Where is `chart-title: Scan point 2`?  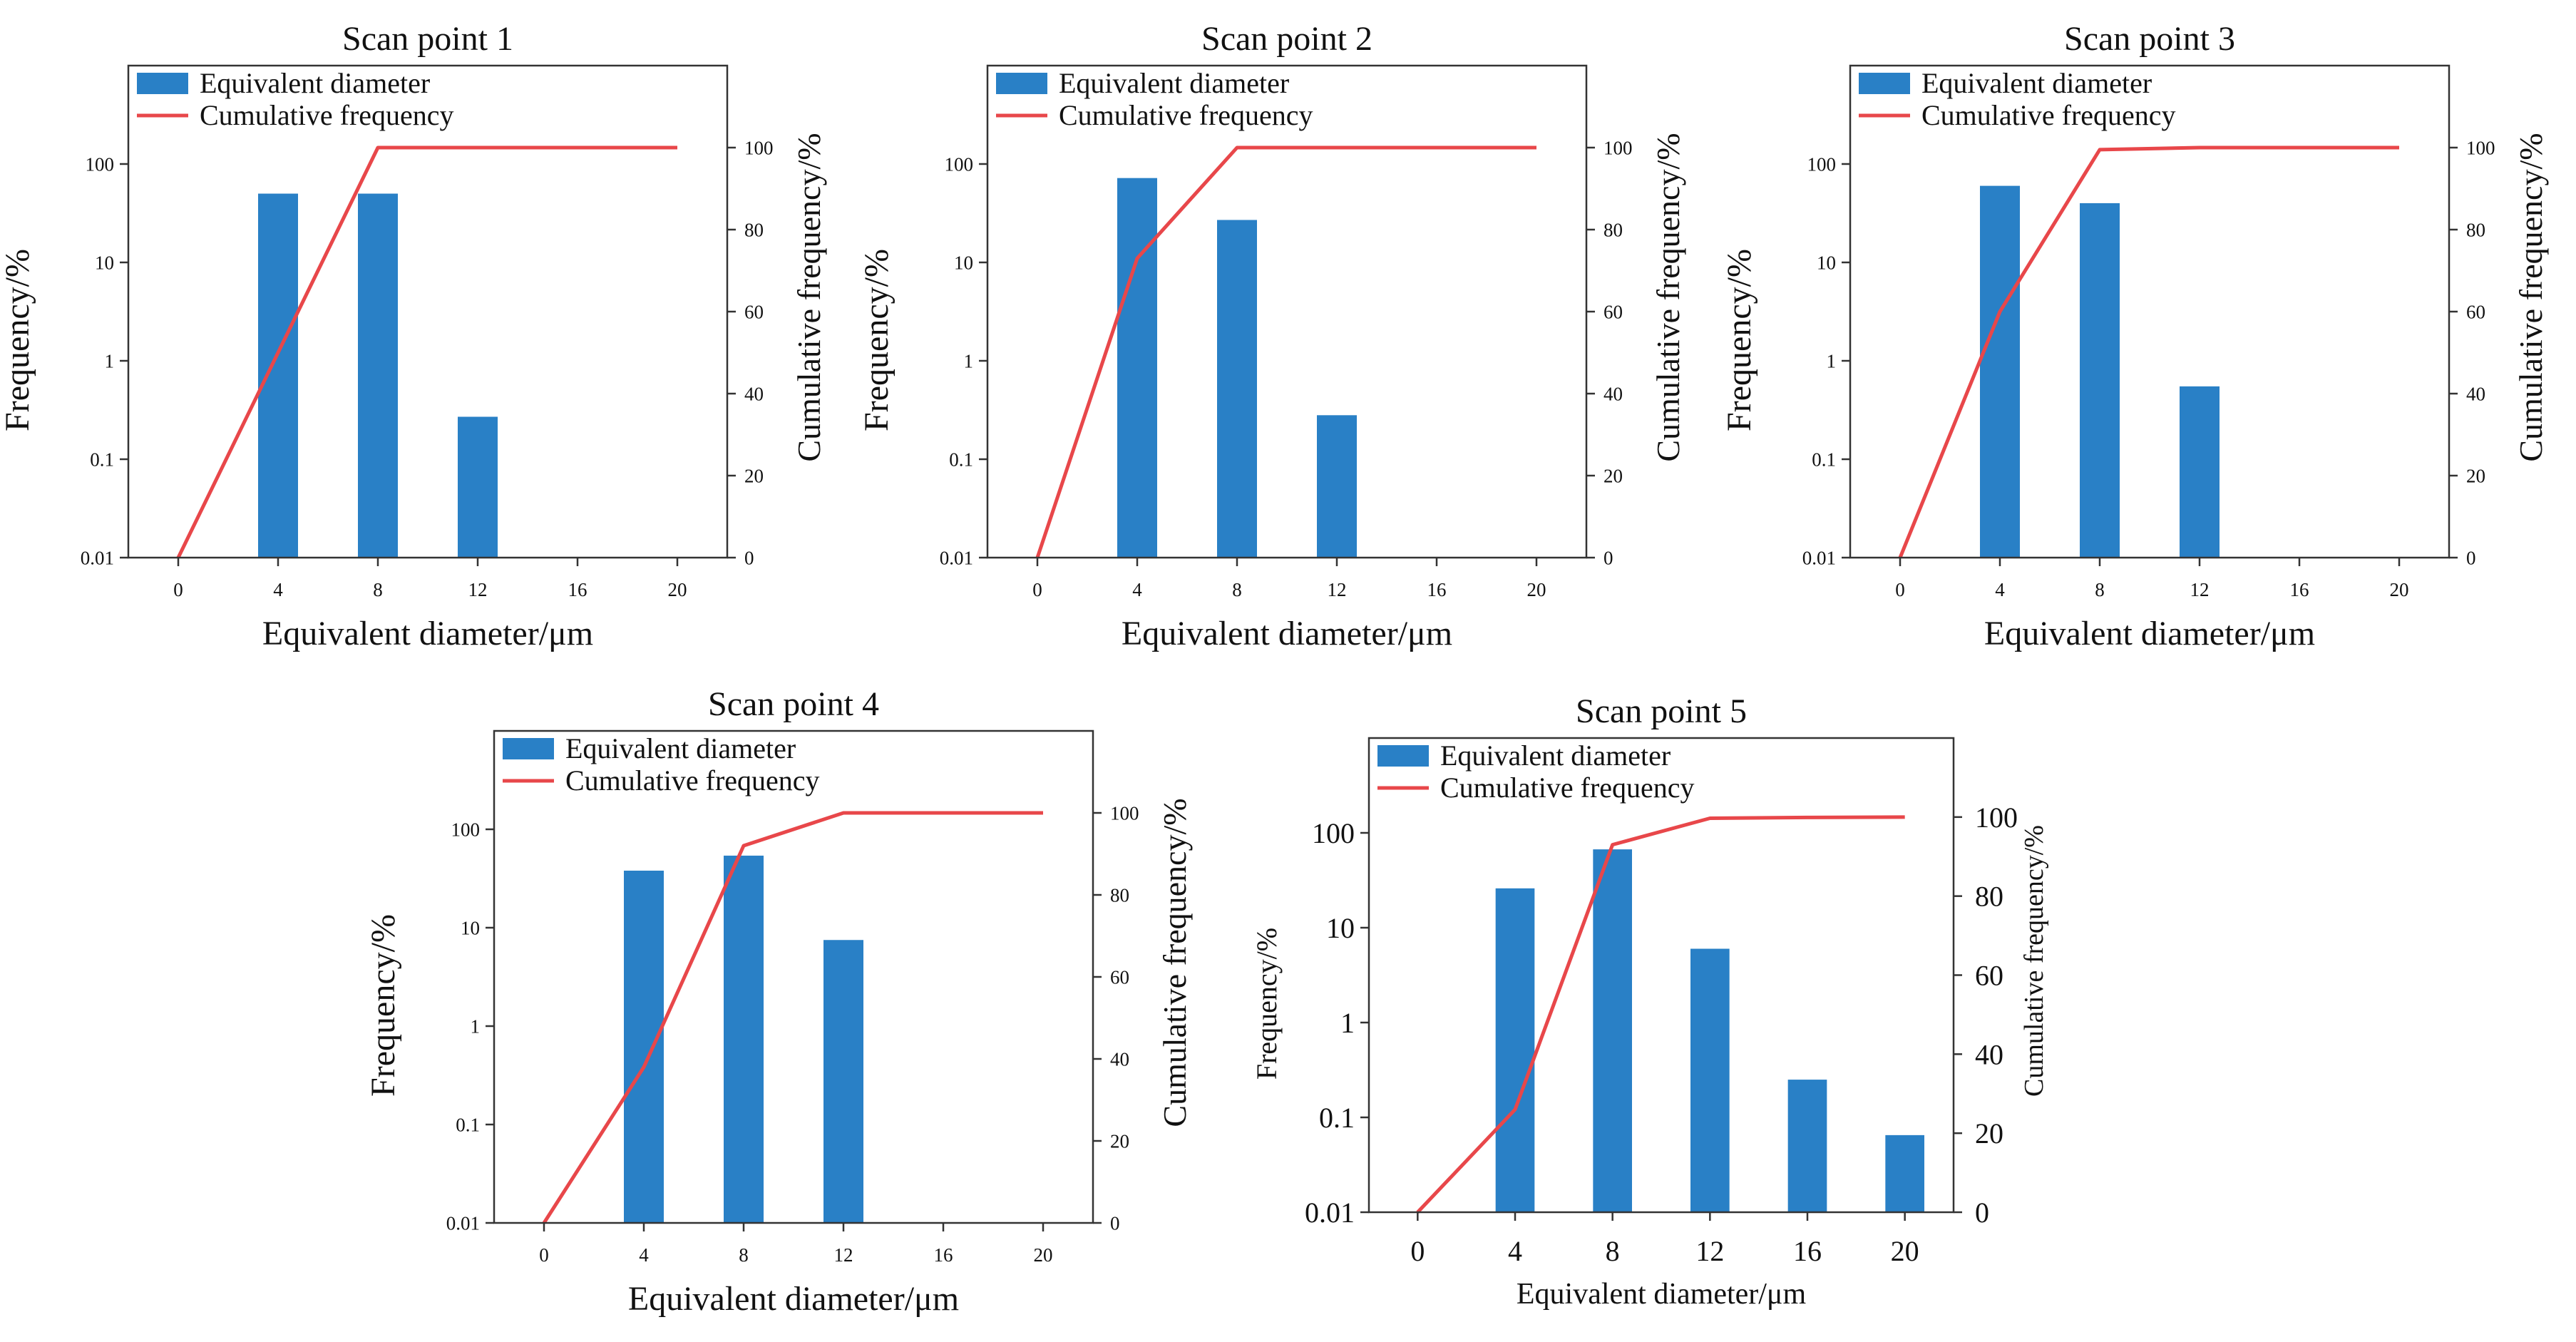 chart-title: Scan point 2 is located at coordinates (1286, 39).